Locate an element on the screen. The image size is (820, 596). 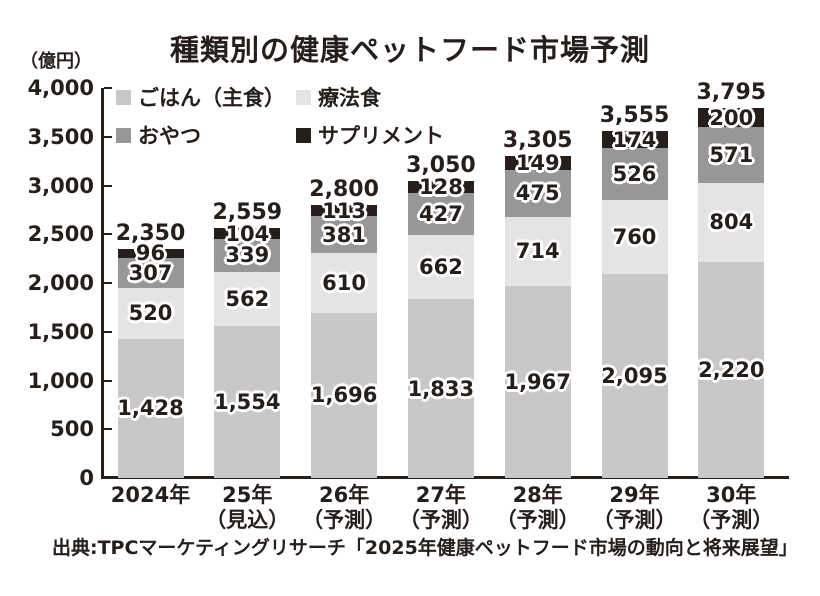
x-category-label: 27年 （予測） is located at coordinates (441, 508).